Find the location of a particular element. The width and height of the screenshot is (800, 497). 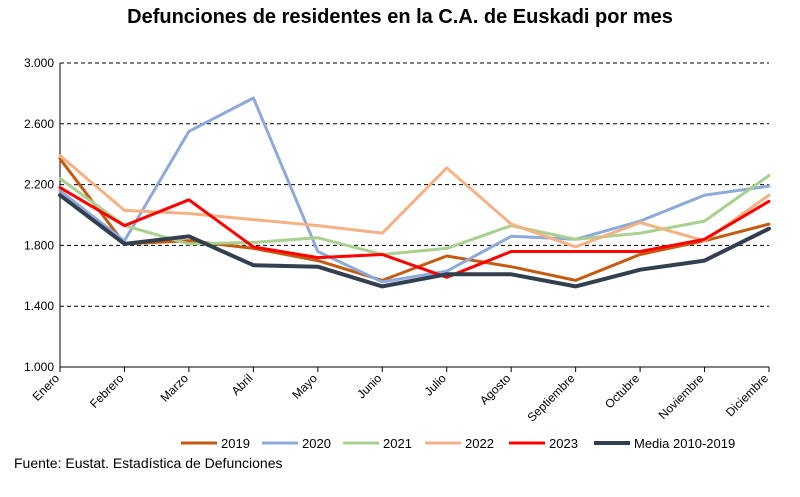

legend-label: 2020 is located at coordinates (316, 443).